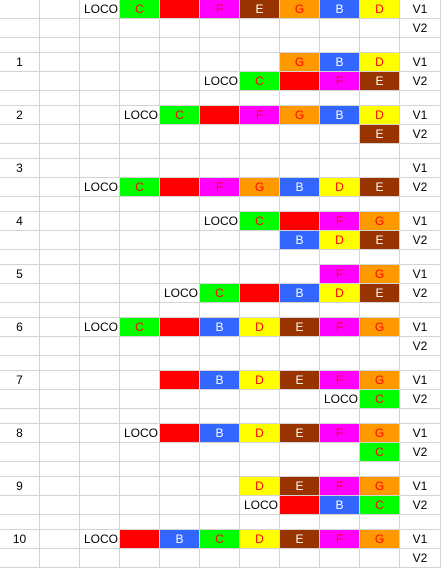 Image resolution: width=441 pixels, height=568 pixels. I want to click on track-row-v2: LOCO C A F E V2, so click(220, 81).